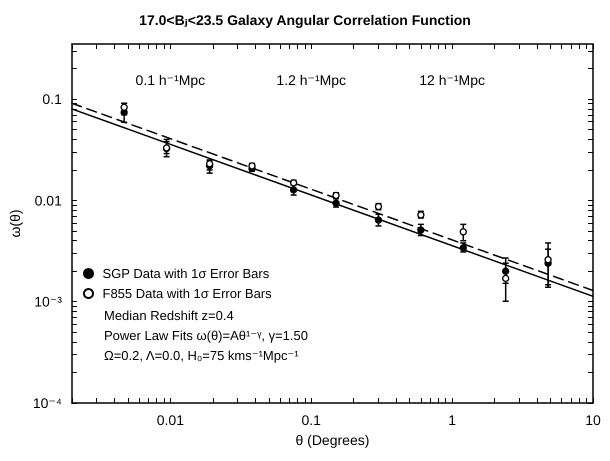 The width and height of the screenshot is (610, 461). Describe the element at coordinates (170, 420) in the screenshot. I see `x-tick-label: 0.01` at that location.